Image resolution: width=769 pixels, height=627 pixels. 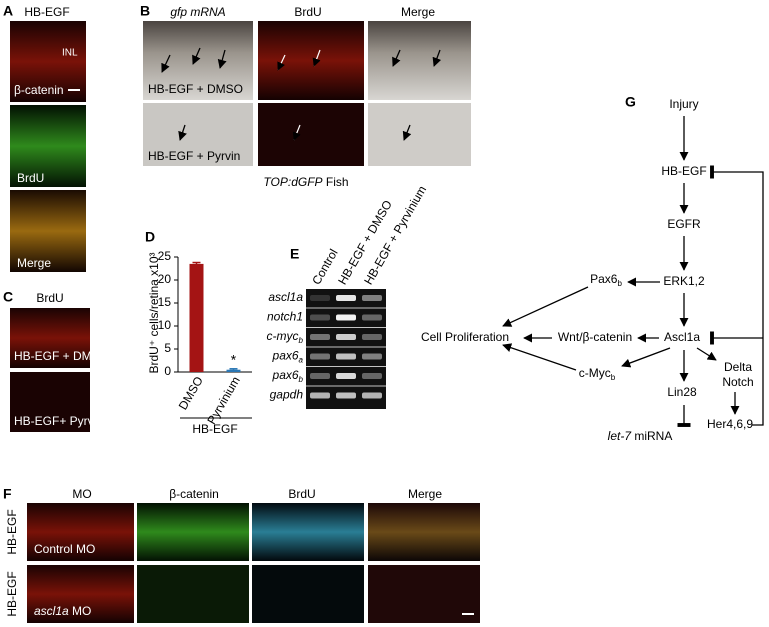 What do you see at coordinates (70, 53) in the screenshot?
I see `layer-label: INL` at bounding box center [70, 53].